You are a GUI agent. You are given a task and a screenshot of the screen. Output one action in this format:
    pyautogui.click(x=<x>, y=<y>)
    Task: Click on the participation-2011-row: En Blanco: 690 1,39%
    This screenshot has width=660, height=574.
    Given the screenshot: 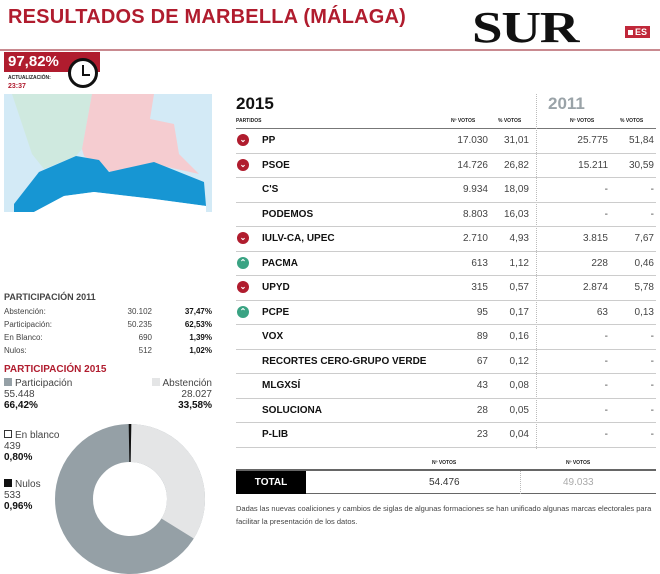 What is the action you would take?
    pyautogui.click(x=108, y=337)
    